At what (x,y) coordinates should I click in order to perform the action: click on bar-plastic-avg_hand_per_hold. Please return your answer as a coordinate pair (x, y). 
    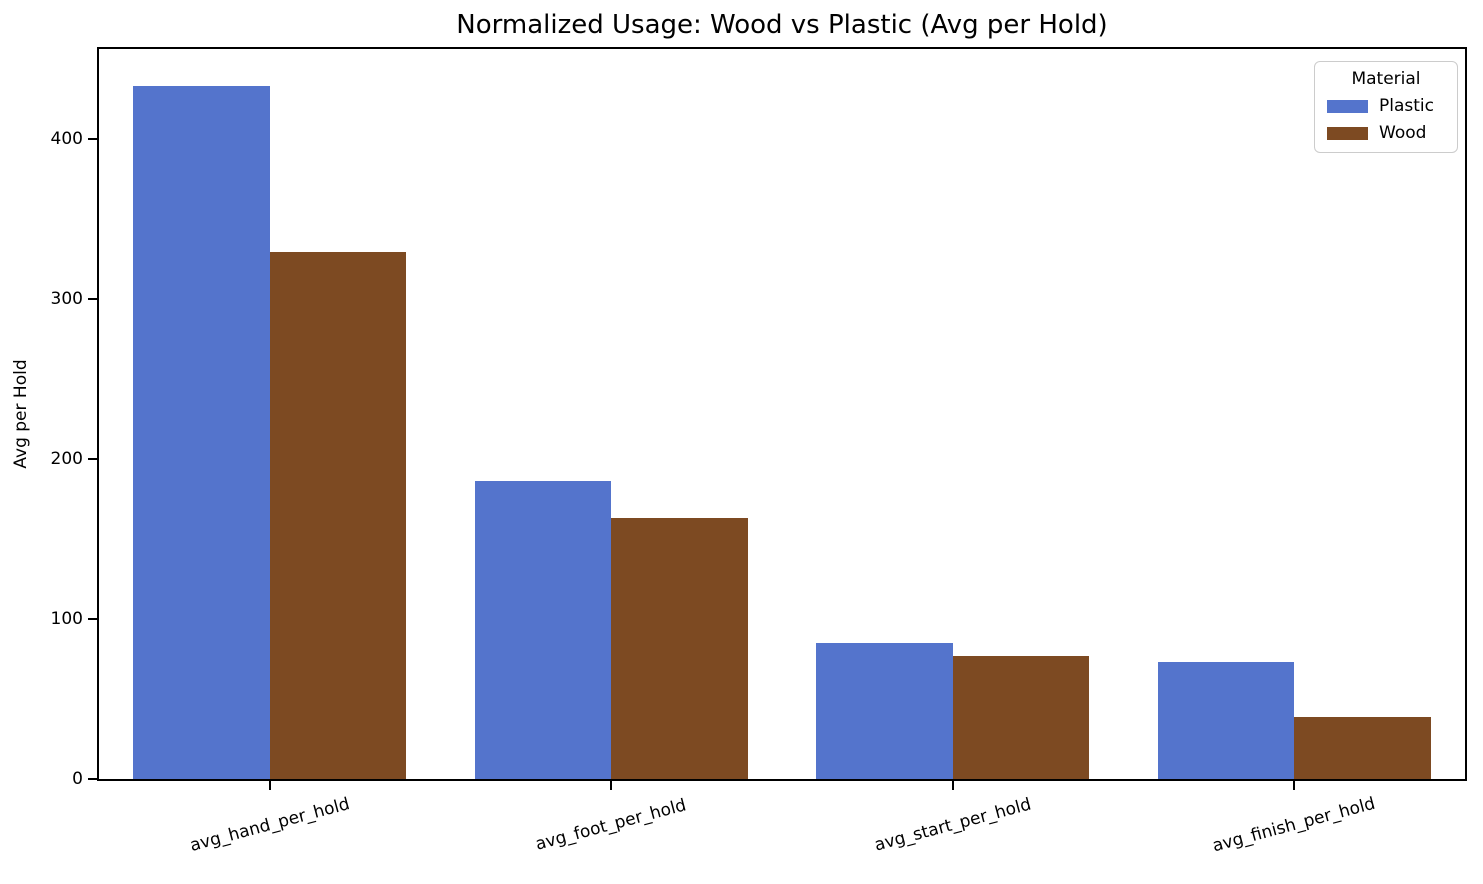
    Looking at the image, I should click on (201, 432).